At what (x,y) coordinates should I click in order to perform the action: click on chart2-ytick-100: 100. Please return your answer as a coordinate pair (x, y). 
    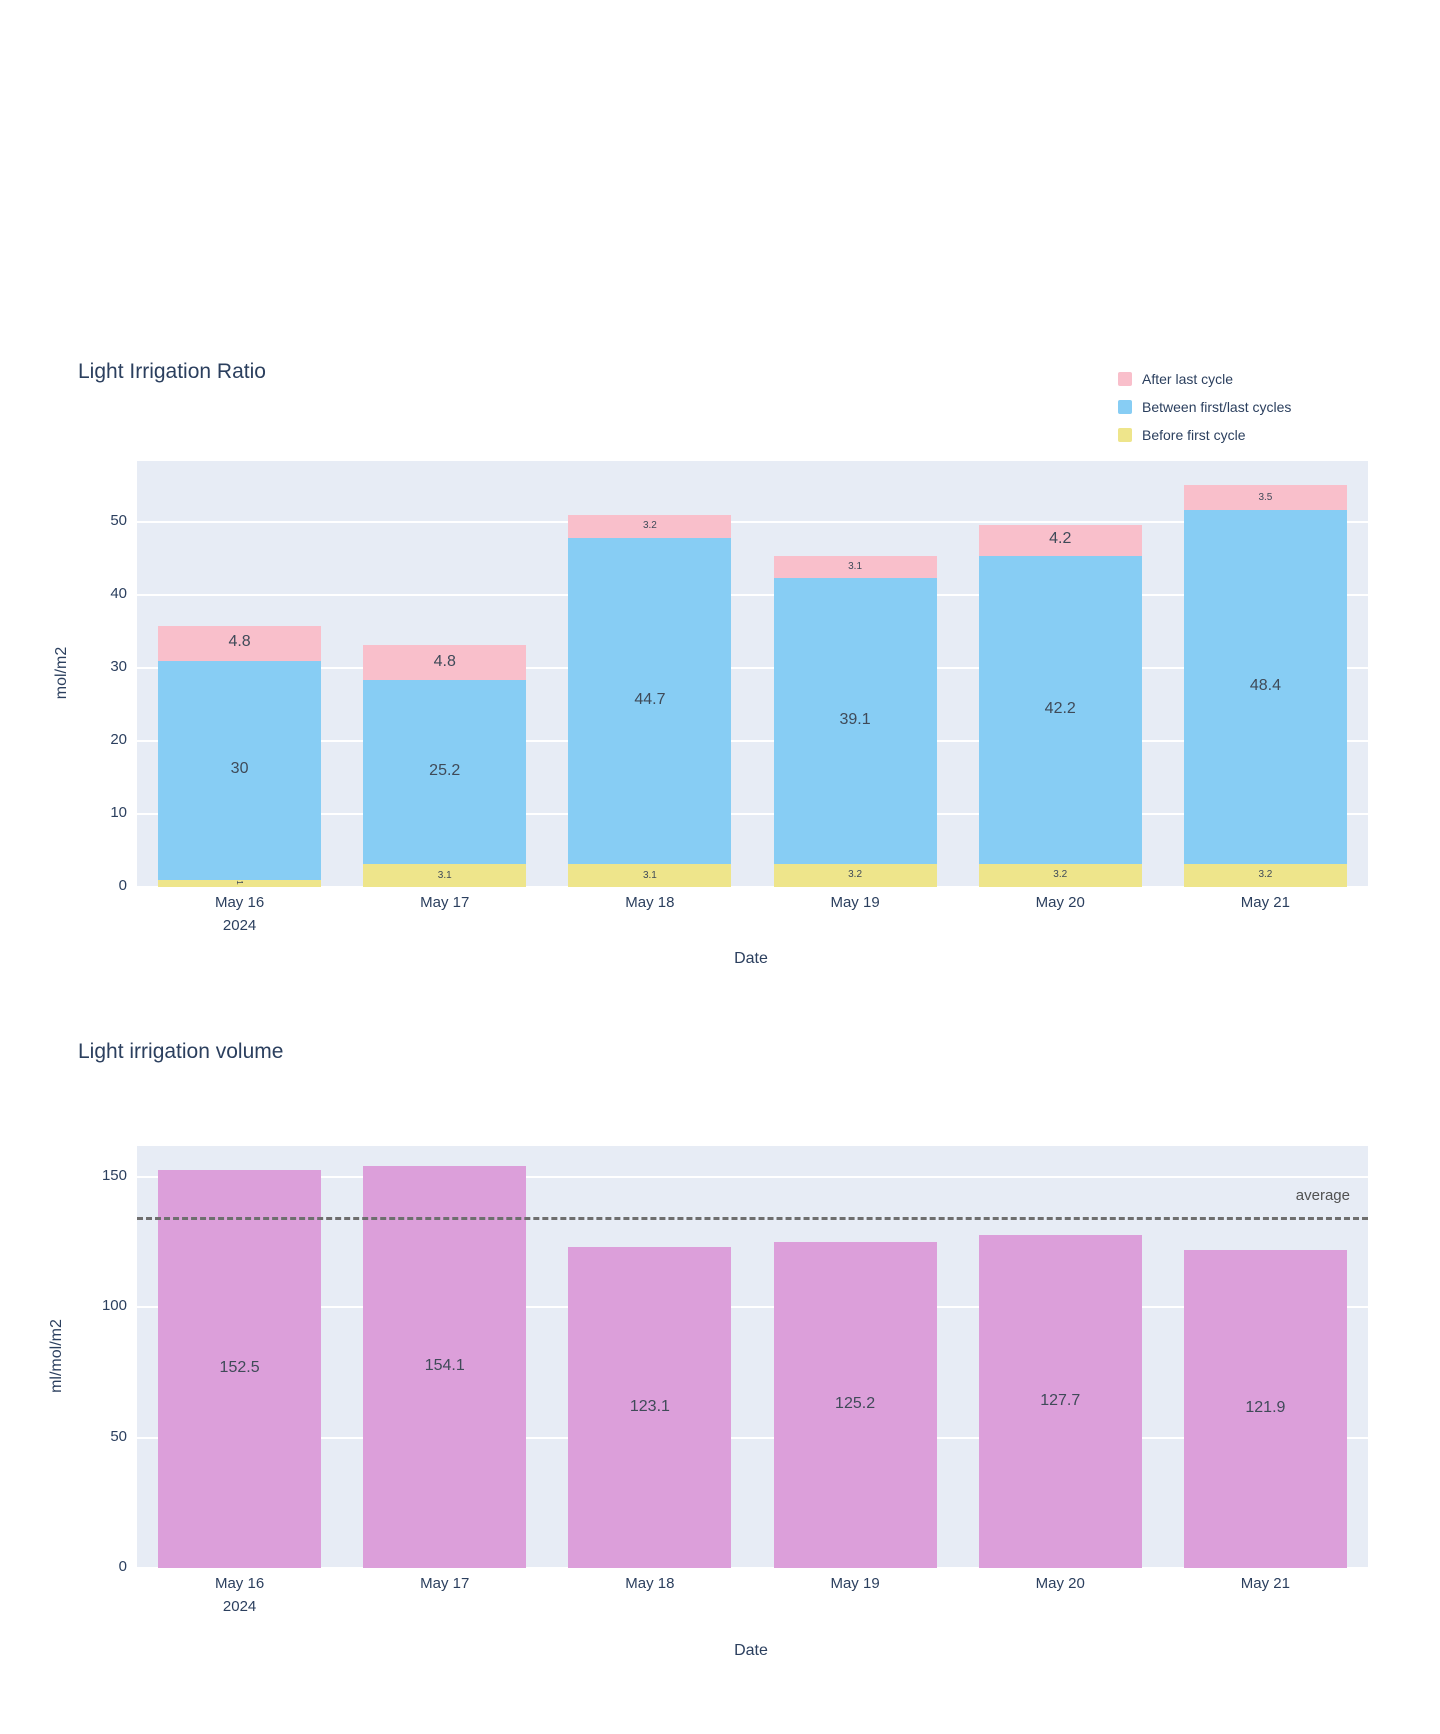
    Looking at the image, I should click on (114, 1306).